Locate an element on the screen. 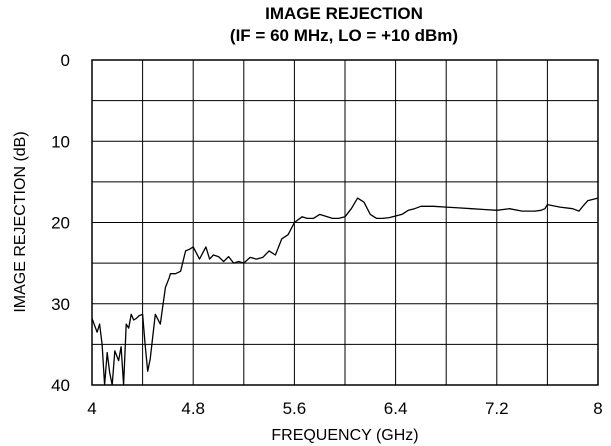  x-tick-label: 4.8 is located at coordinates (193, 408).